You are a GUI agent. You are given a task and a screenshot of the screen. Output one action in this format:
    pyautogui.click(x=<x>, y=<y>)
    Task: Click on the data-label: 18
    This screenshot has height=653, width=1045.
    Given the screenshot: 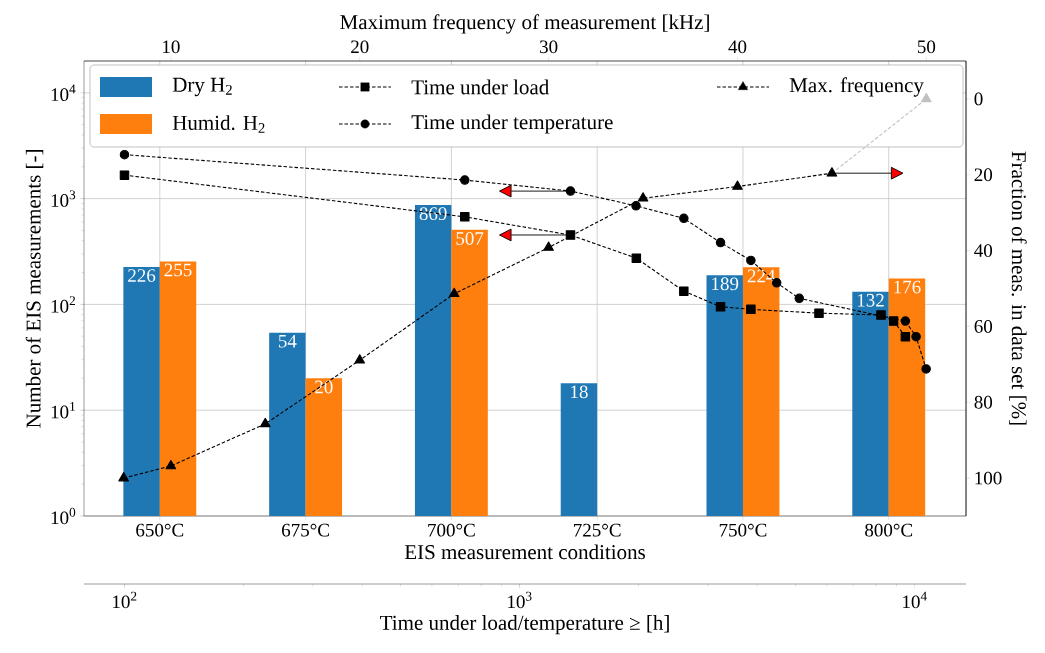 What is the action you would take?
    pyautogui.click(x=579, y=392)
    